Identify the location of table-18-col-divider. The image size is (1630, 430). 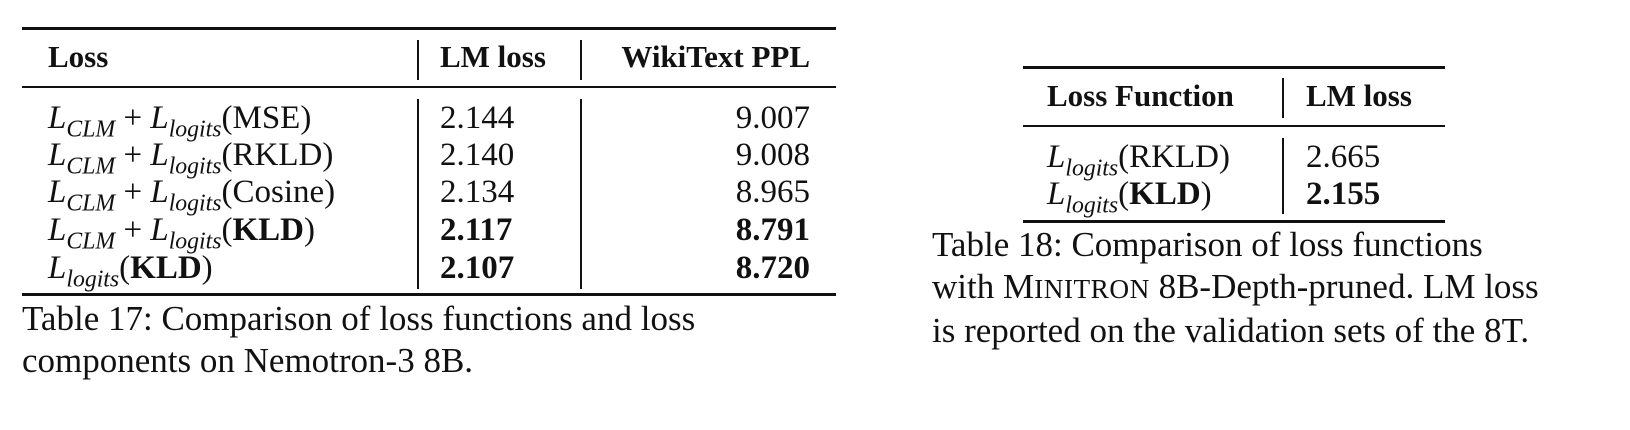
(1283, 98).